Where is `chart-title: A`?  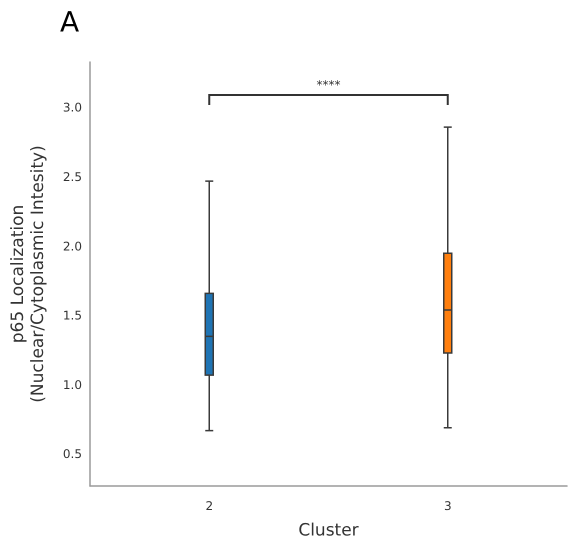 chart-title: A is located at coordinates (70, 22).